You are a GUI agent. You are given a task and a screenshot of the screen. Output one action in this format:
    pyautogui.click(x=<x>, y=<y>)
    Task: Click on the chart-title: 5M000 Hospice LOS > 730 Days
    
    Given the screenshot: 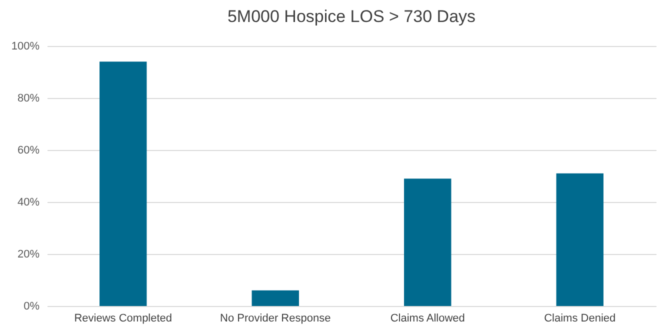 What is the action you would take?
    pyautogui.click(x=351, y=16)
    